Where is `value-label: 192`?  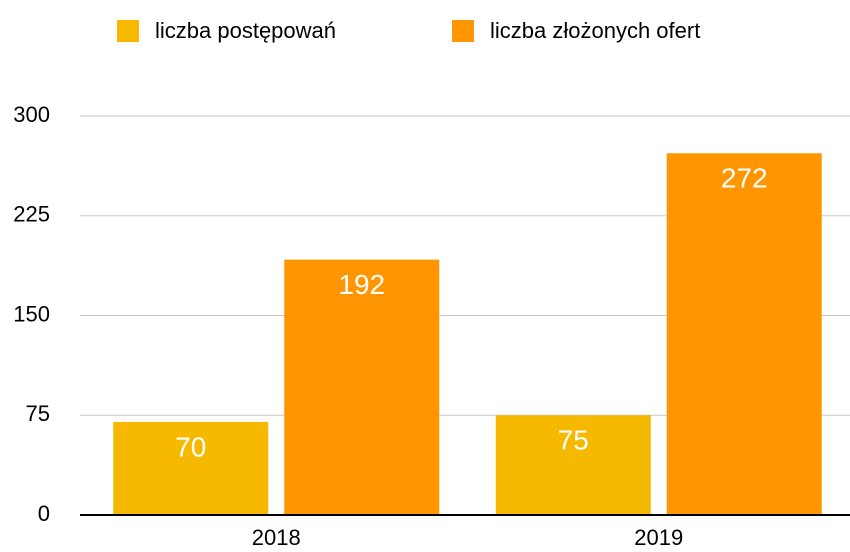 value-label: 192 is located at coordinates (361, 284).